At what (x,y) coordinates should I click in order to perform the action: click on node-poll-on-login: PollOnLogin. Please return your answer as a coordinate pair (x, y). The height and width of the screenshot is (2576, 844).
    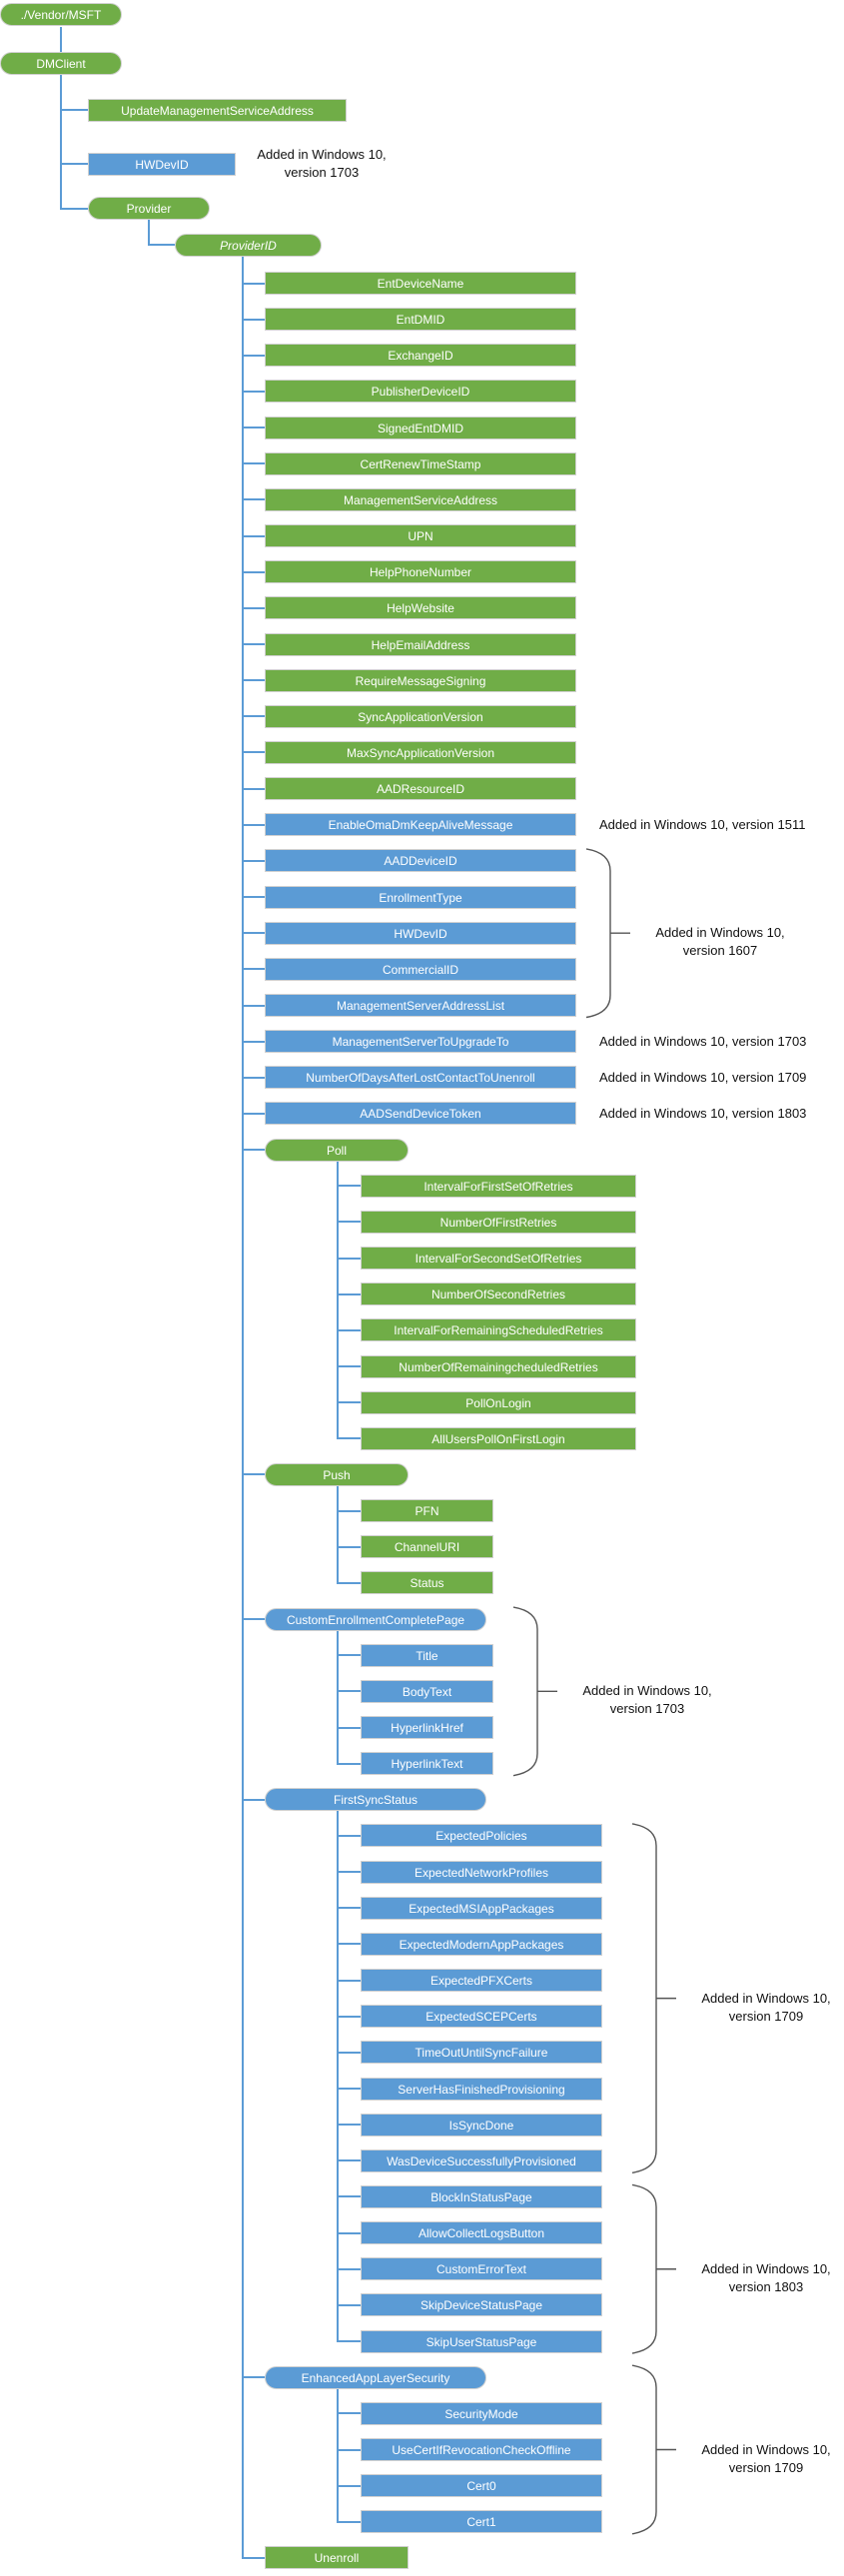
    Looking at the image, I should click on (499, 1402).